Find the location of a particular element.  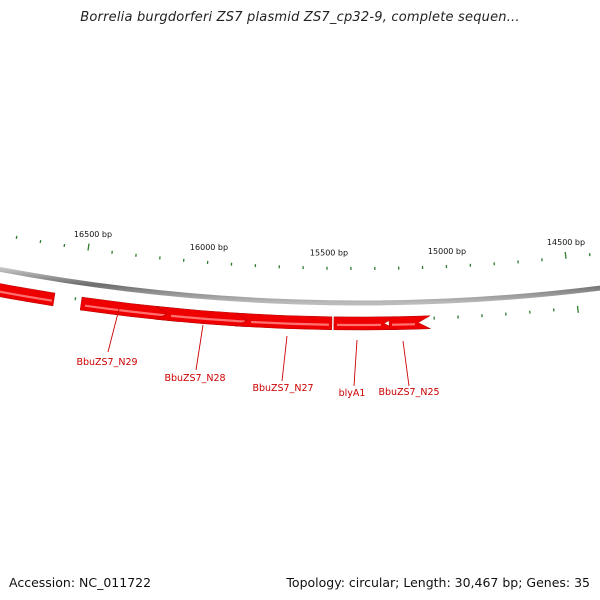

outer-tick-marks is located at coordinates (303, 252).